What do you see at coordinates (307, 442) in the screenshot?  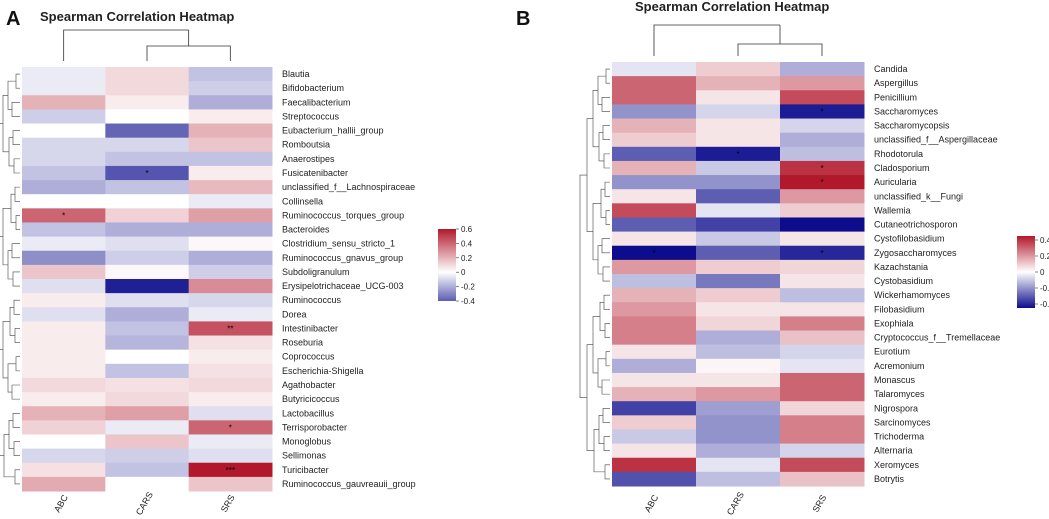 I see `panel-a-row-label-26: Monoglobus` at bounding box center [307, 442].